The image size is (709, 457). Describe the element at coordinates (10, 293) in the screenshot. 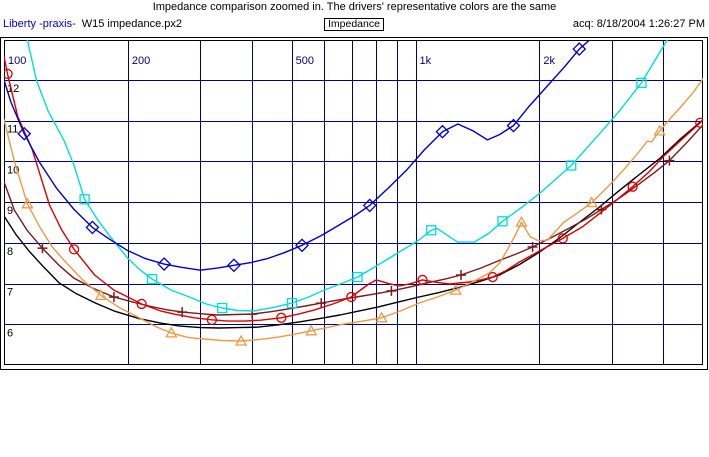

I see `svg-text: 7` at that location.